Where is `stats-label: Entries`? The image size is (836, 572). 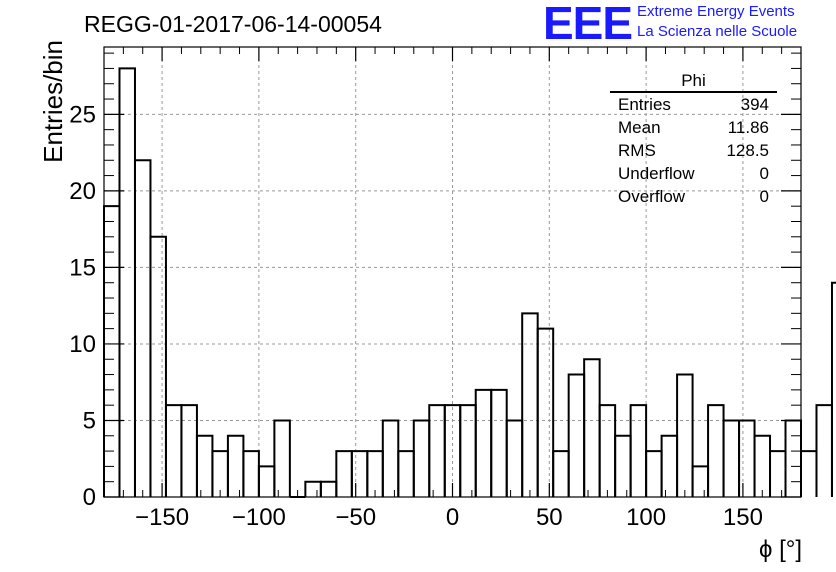 stats-label: Entries is located at coordinates (644, 104).